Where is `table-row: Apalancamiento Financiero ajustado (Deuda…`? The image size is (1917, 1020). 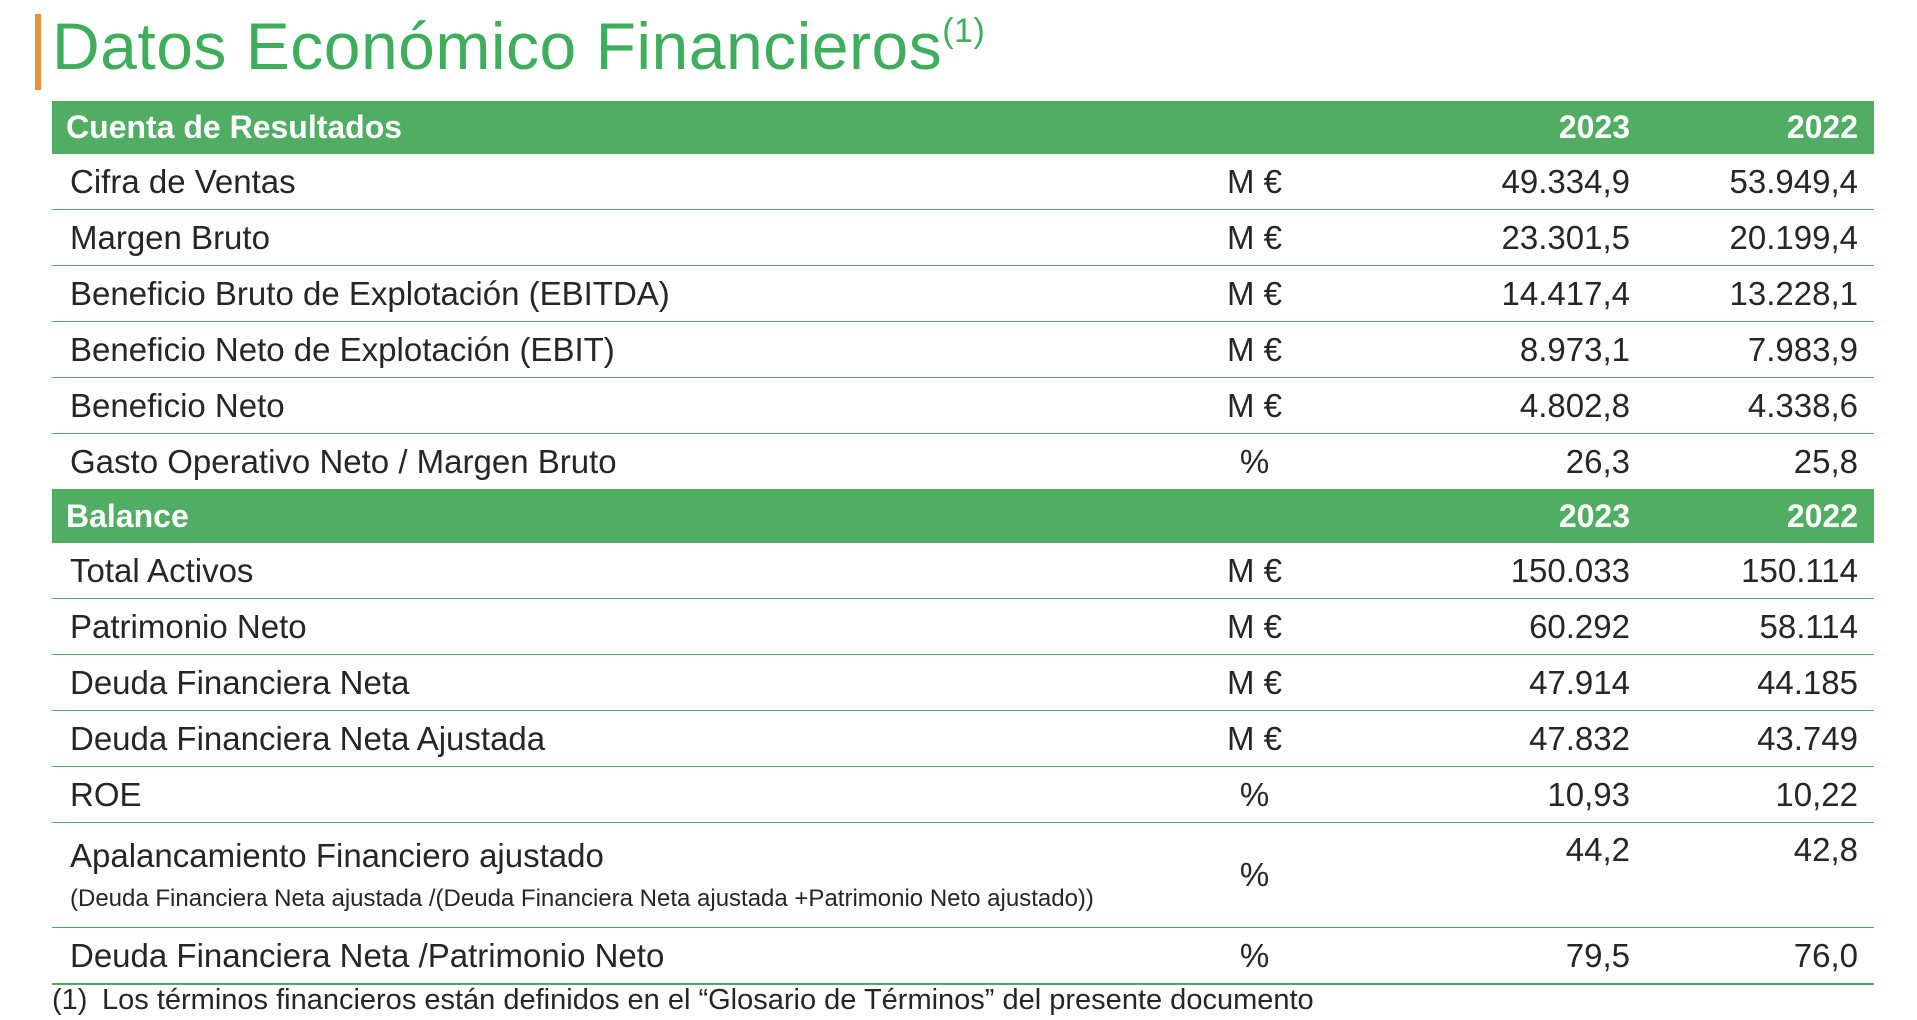 table-row: Apalancamiento Financiero ajustado (Deuda… is located at coordinates (963, 875).